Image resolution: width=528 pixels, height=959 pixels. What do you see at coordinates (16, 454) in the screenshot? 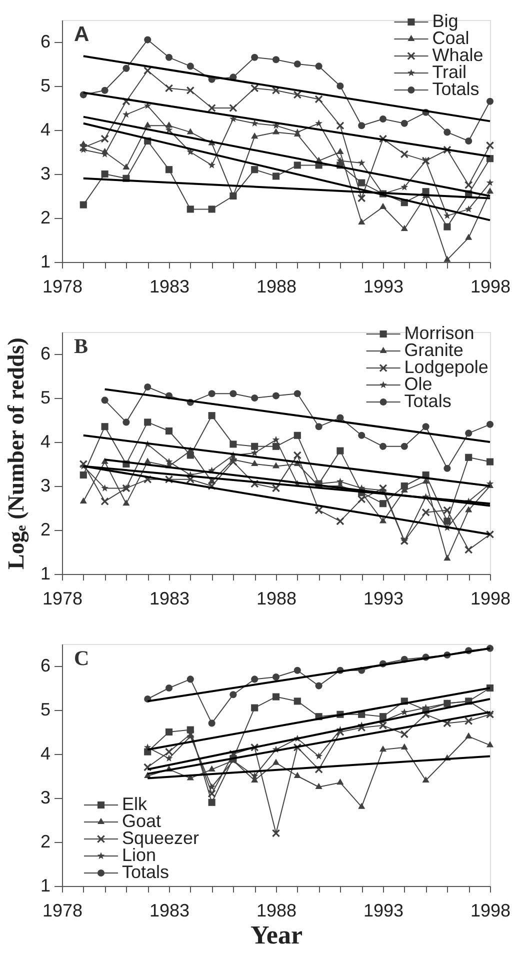
I see `y-axis-title: Logₑ (Number of redds)` at bounding box center [16, 454].